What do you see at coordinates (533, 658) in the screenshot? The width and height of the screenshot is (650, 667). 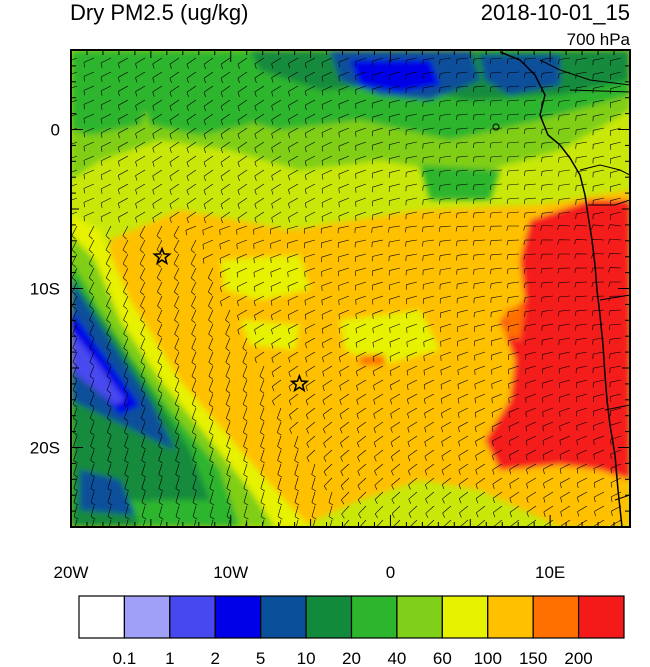 I see `colorbar-label: 150` at bounding box center [533, 658].